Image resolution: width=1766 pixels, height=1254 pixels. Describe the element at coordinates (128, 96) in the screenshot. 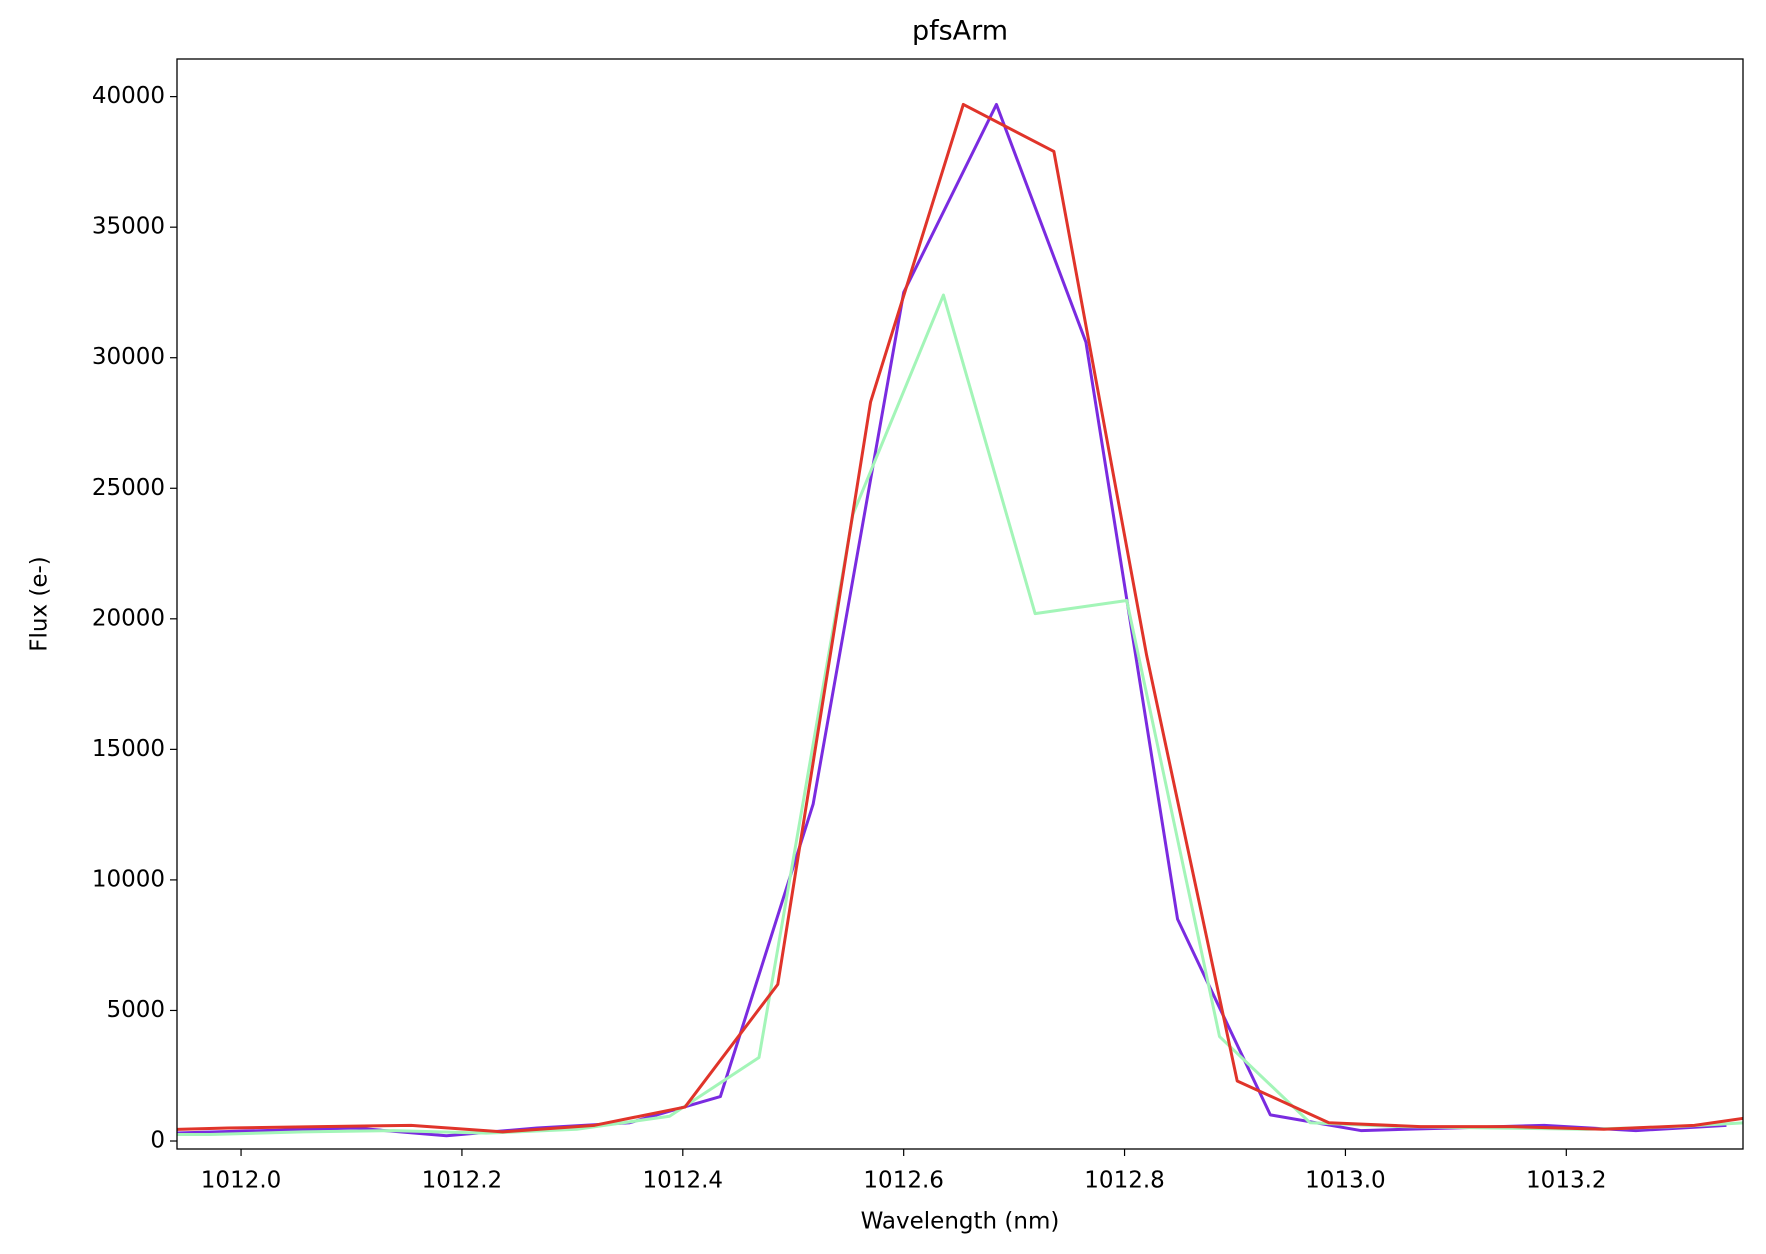

I see `y-tick-label: 40000` at that location.